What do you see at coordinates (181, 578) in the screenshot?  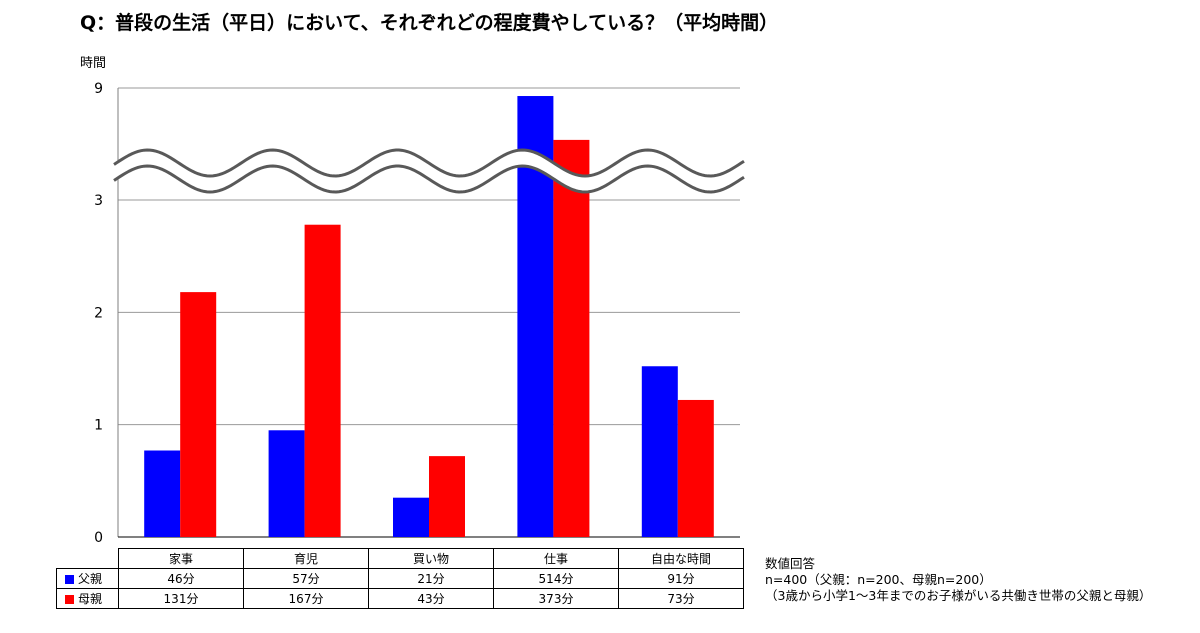 I see `table-cell: 46分` at bounding box center [181, 578].